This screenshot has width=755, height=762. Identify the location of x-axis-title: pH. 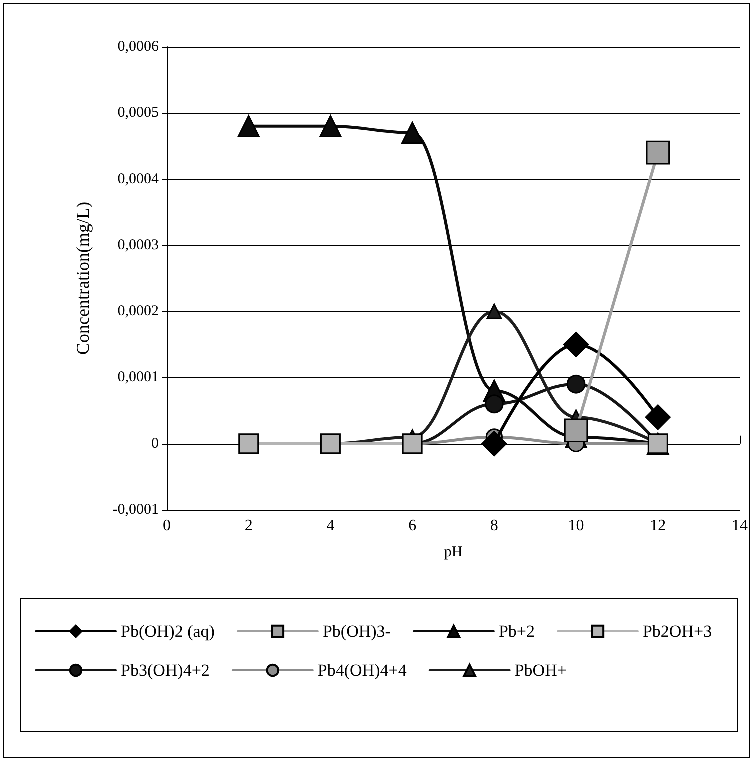
(453, 552).